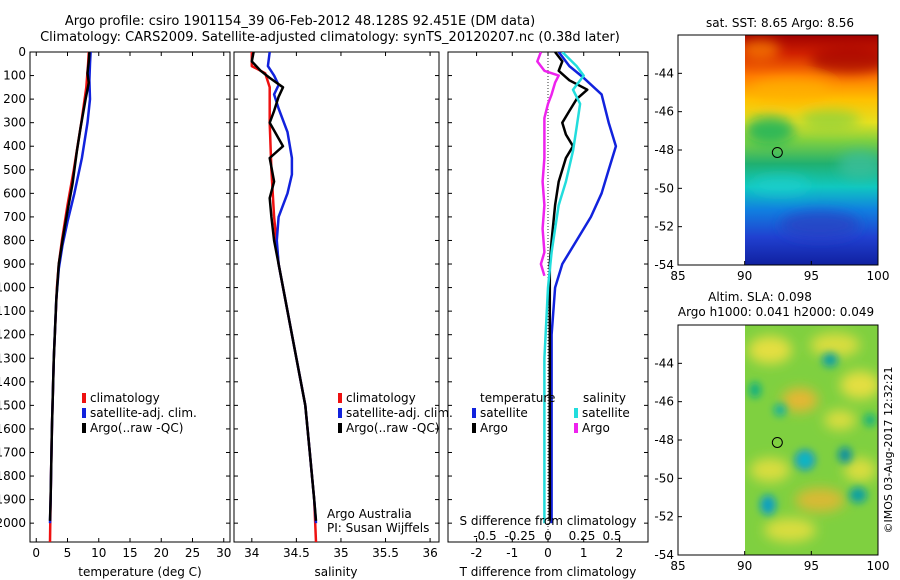 The width and height of the screenshot is (900, 580). Describe the element at coordinates (14, 146) in the screenshot. I see `depth-tick-label: 400` at that location.